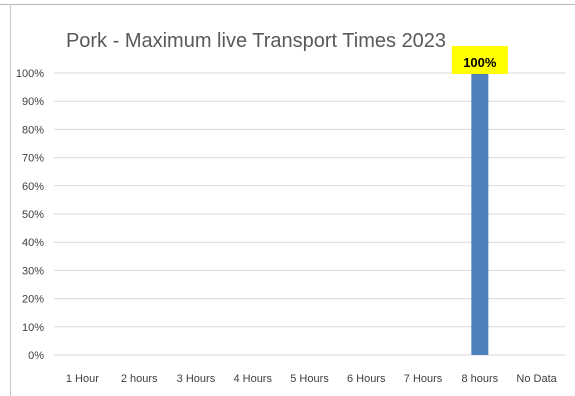  Describe the element at coordinates (33, 130) in the screenshot. I see `y-tick-label: 80%` at that location.